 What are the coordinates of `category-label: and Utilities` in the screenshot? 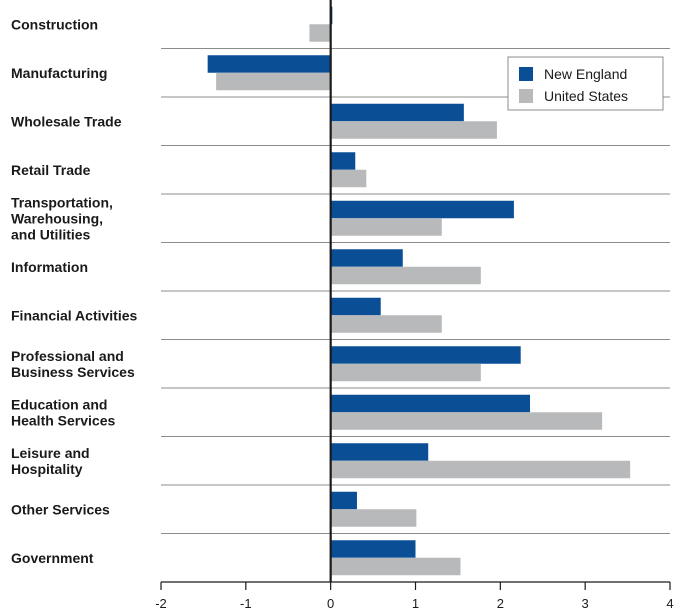 It's located at (51, 234).